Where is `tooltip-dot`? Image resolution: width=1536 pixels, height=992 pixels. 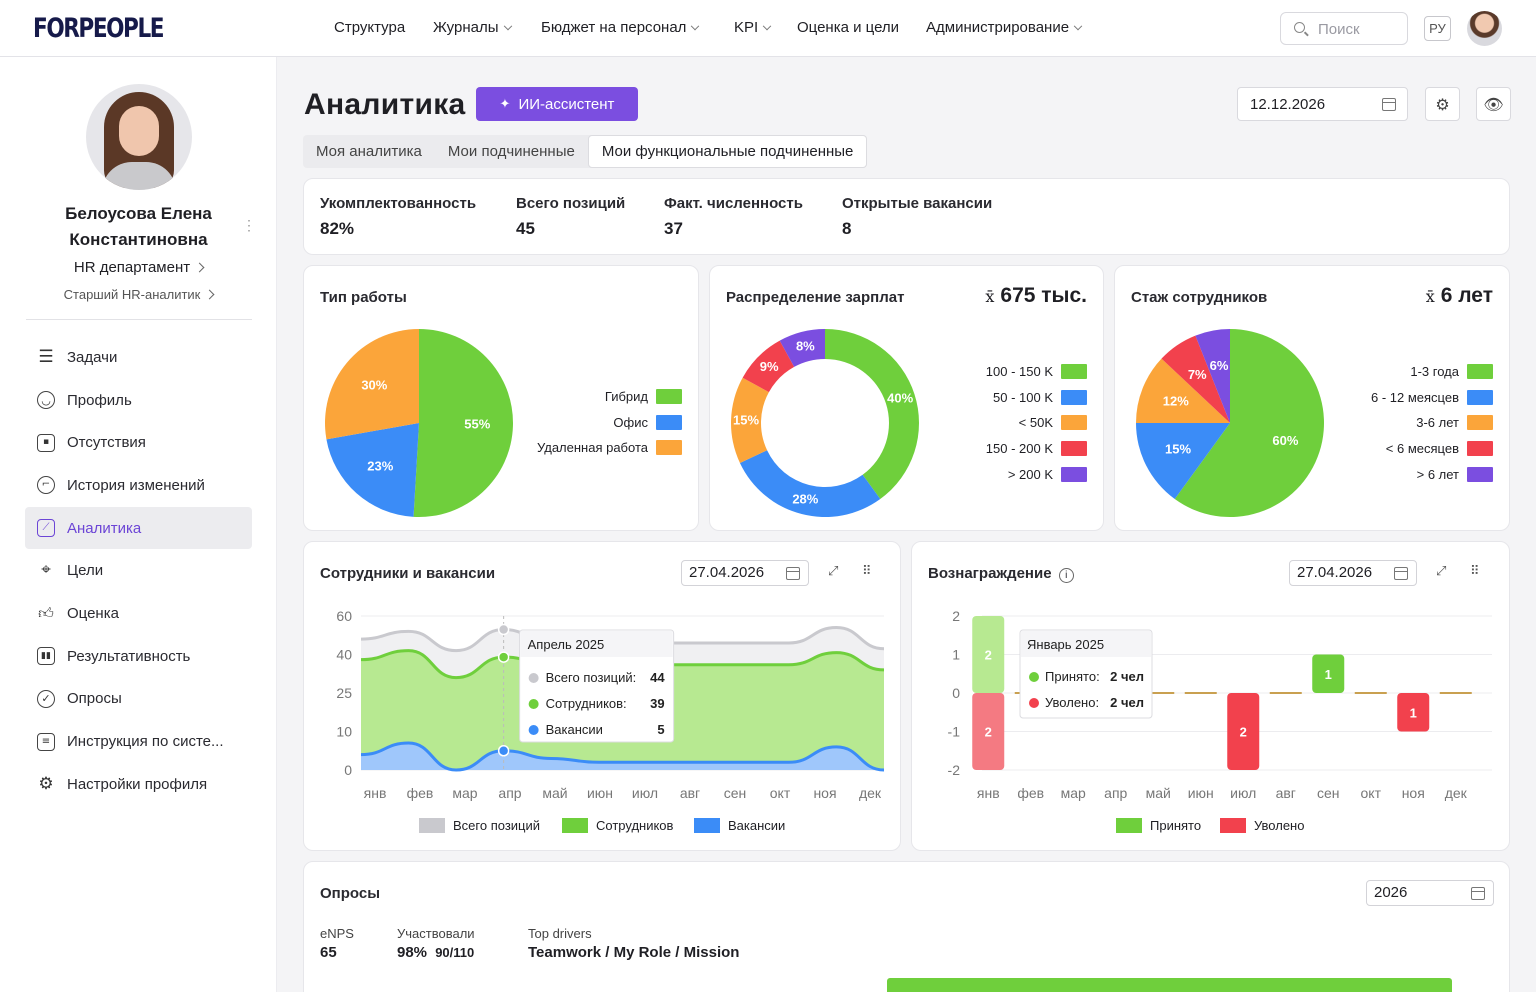
tooltip-dot is located at coordinates (1034, 677).